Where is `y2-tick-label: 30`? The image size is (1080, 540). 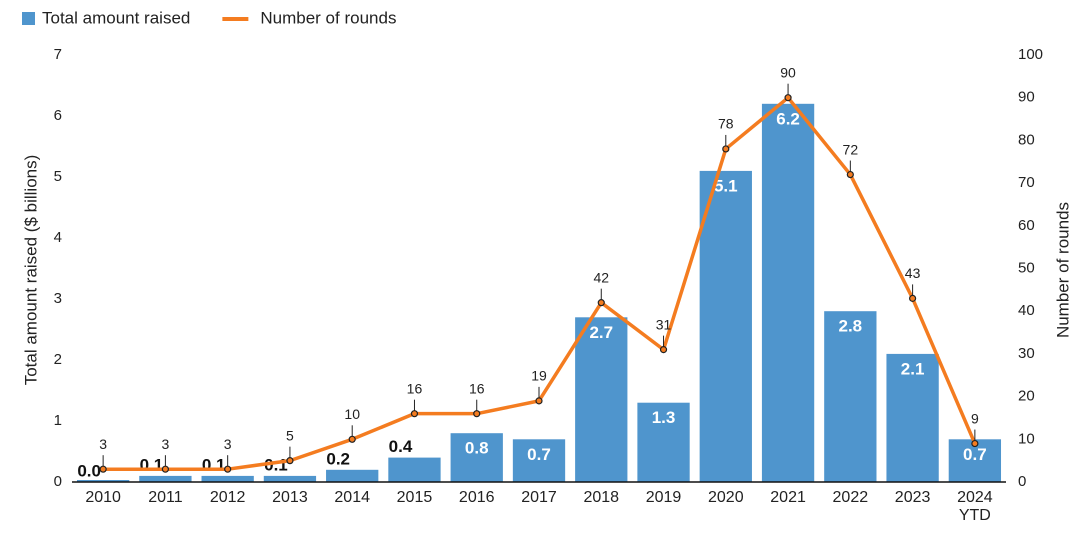 y2-tick-label: 30 is located at coordinates (1026, 353).